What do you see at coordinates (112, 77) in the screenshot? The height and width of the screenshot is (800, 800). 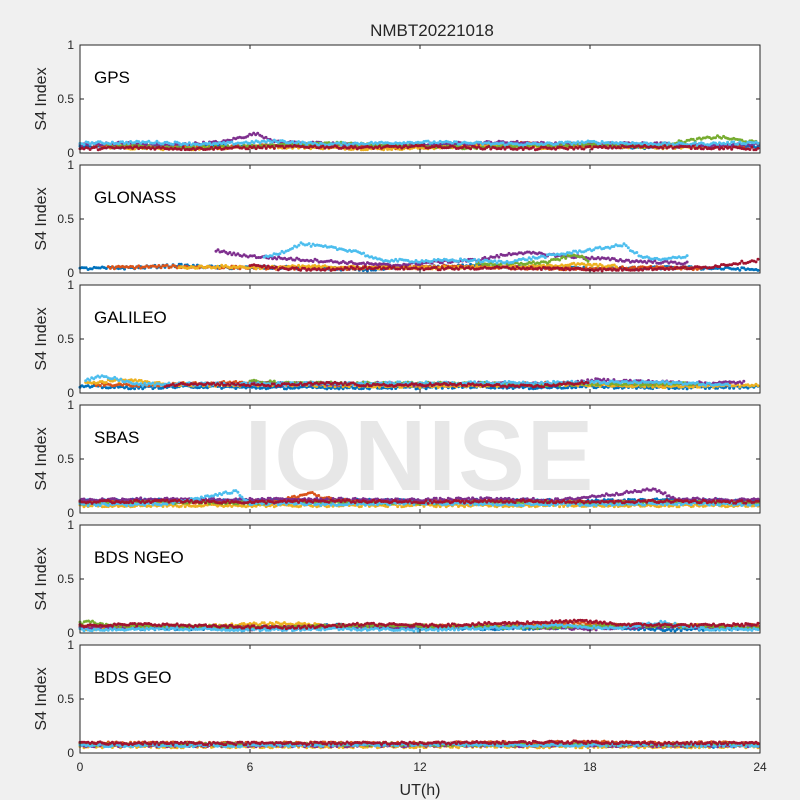 I see `panel-label: GPS` at bounding box center [112, 77].